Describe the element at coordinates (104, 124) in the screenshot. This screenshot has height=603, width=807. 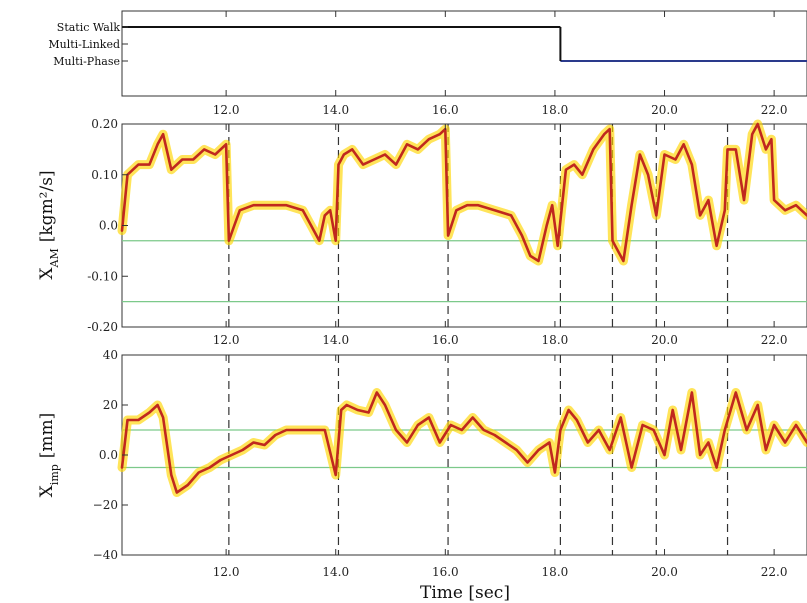
I see `am-ytick-label-4: 0.20` at that location.